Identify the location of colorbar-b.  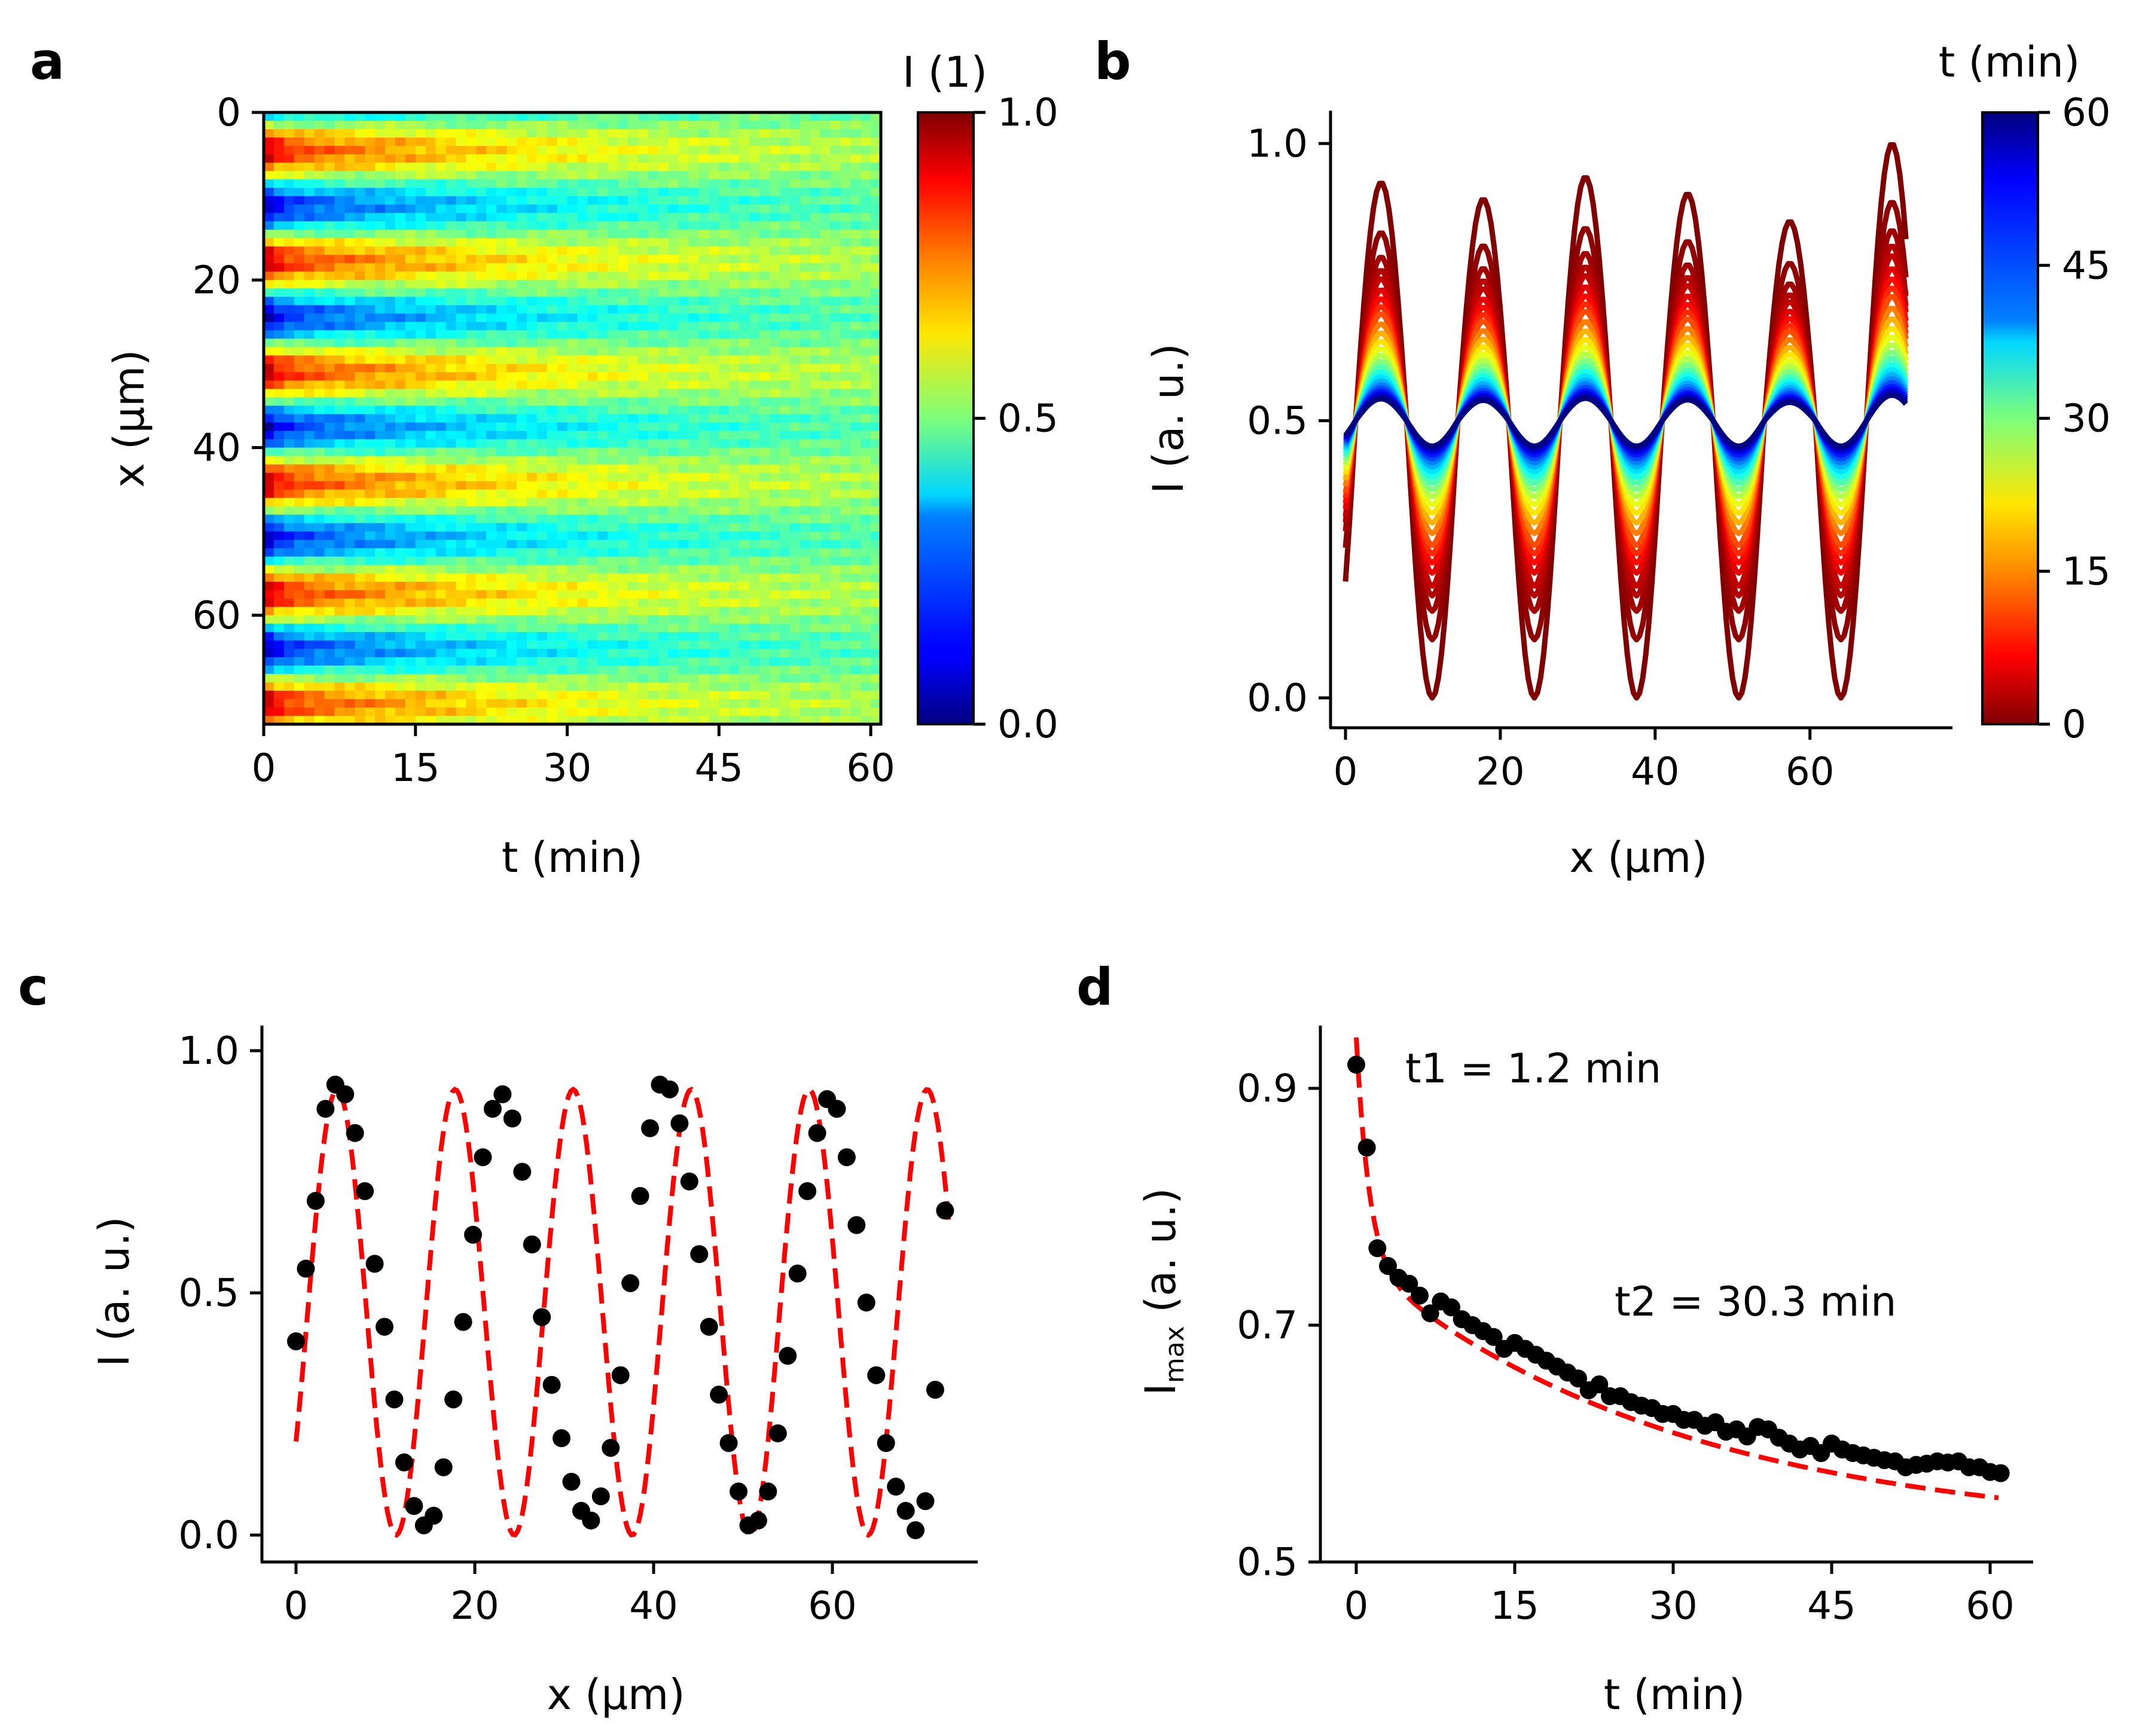
(2010, 418).